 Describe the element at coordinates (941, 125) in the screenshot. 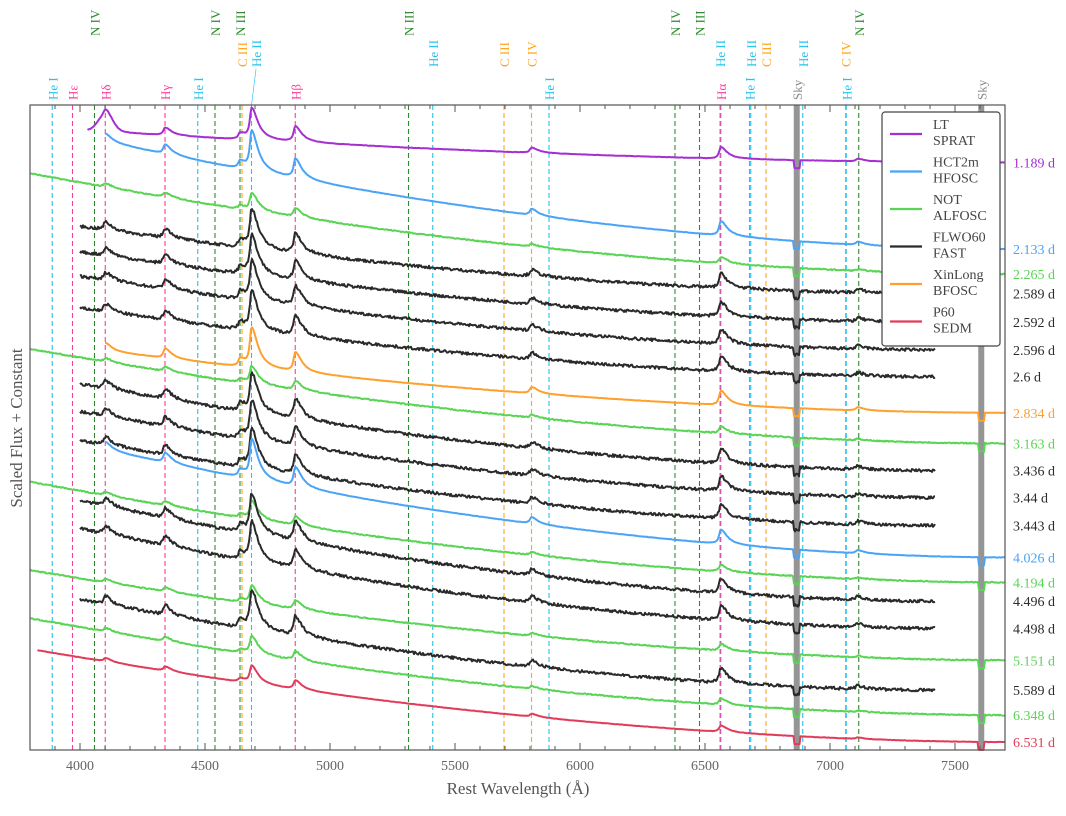

I see `legend-label: LT` at that location.